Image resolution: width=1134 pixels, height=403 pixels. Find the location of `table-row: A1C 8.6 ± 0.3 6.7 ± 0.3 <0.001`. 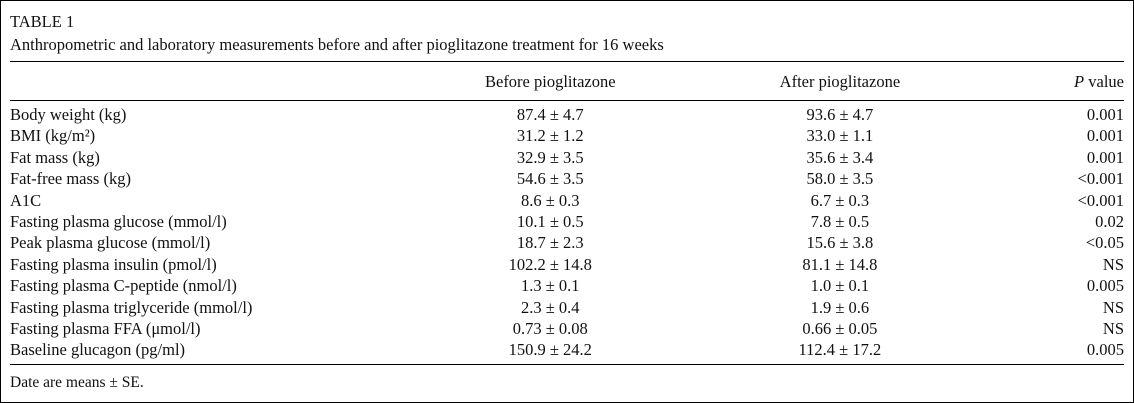

table-row: A1C 8.6 ± 0.3 6.7 ± 0.3 <0.001 is located at coordinates (567, 200).